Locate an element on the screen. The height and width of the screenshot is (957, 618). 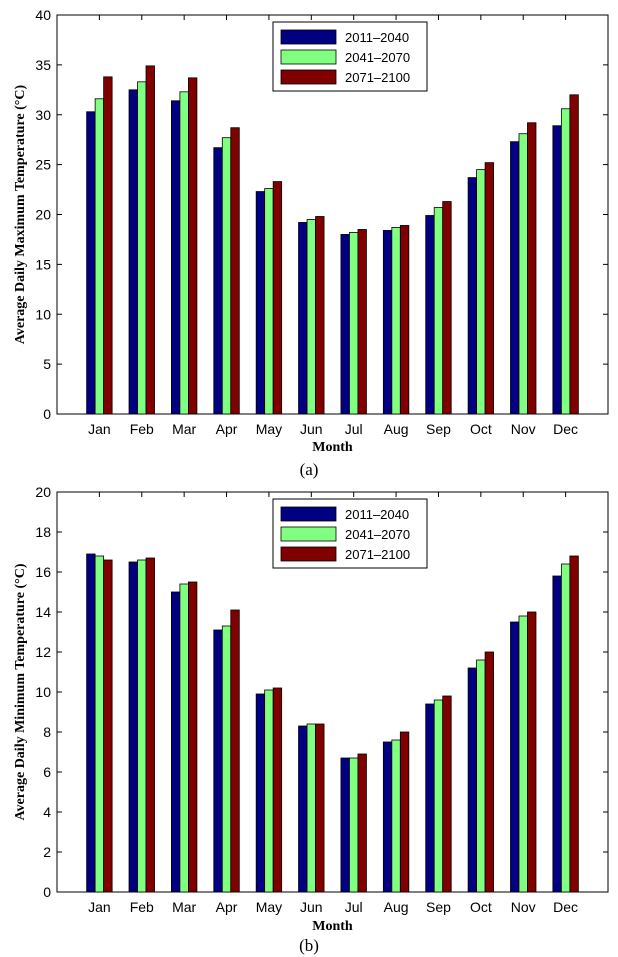
x-tick-label: Nov is located at coordinates (523, 429).